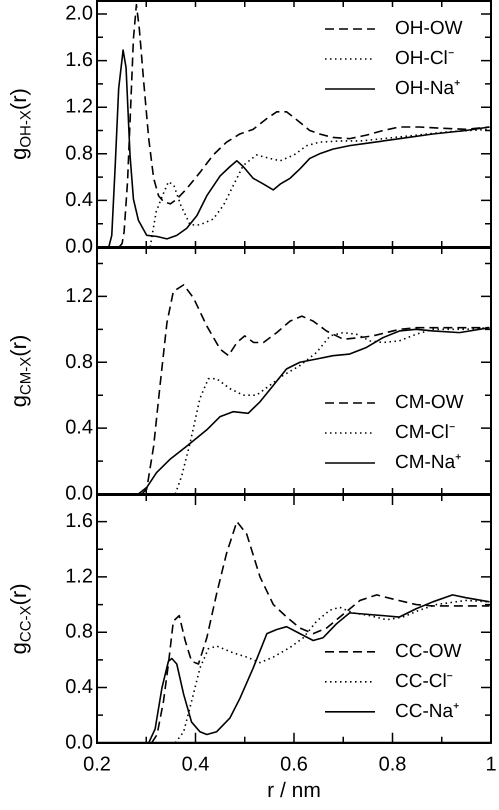 This screenshot has width=499, height=810. What do you see at coordinates (427, 89) in the screenshot?
I see `legend-label: OH-Na⁺` at bounding box center [427, 89].